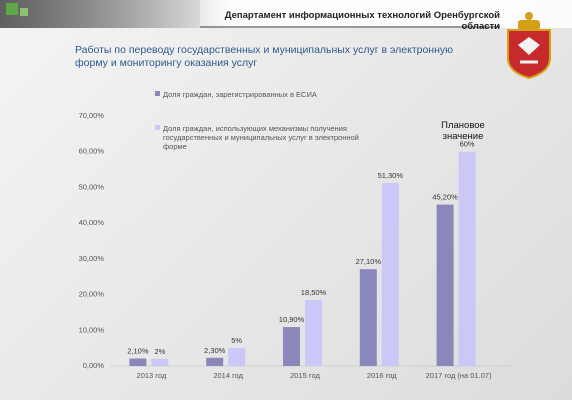 The height and width of the screenshot is (400, 572). I want to click on x-tick-label: 2014 год, so click(228, 375).